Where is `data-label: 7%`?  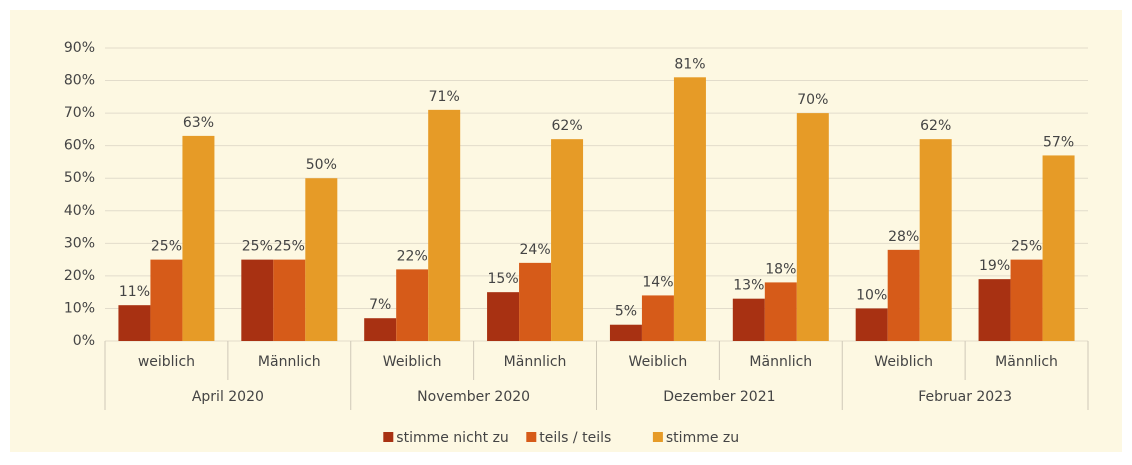
data-label: 7% is located at coordinates (380, 305).